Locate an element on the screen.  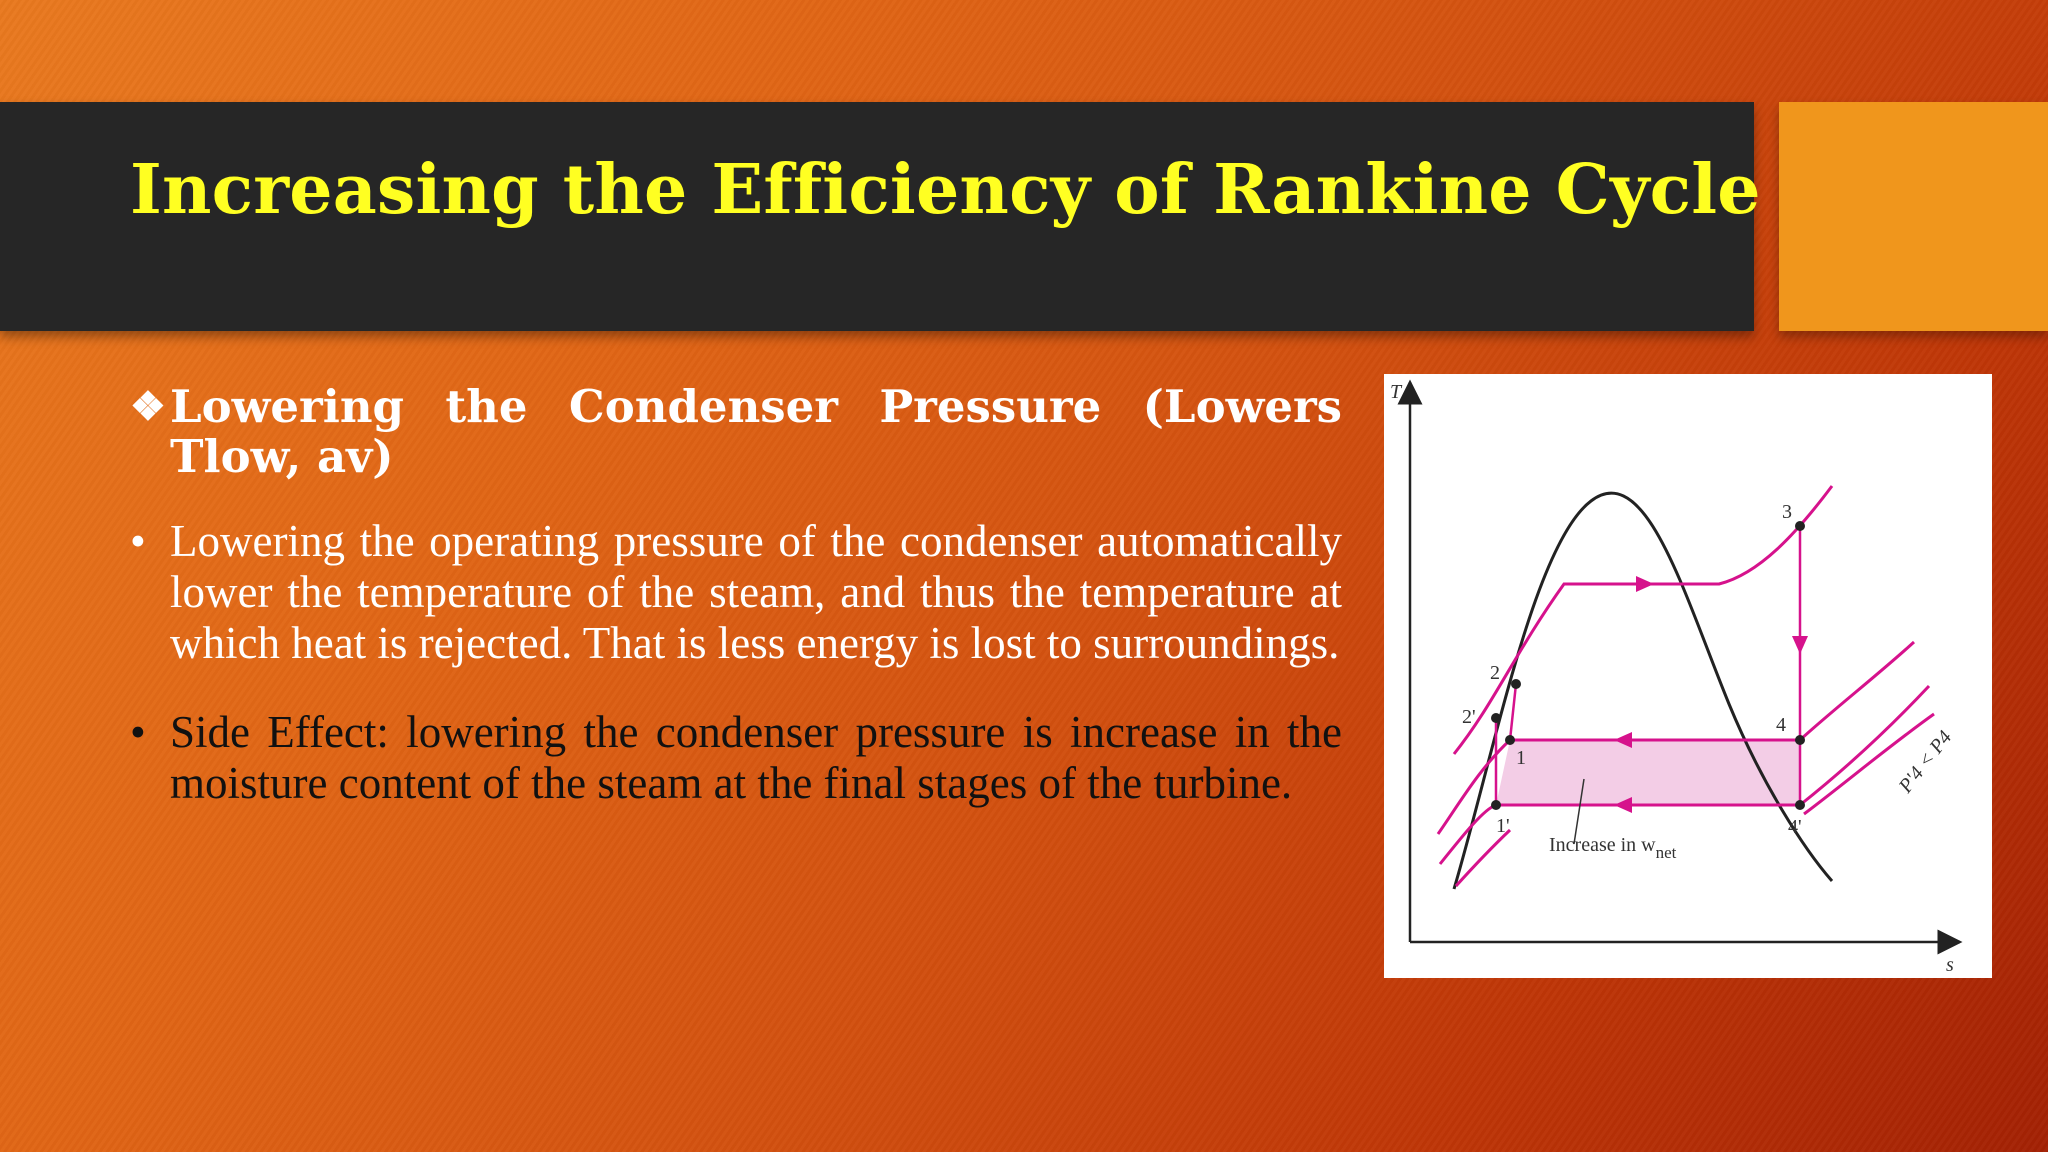
increase-wnet-label: Increase in wnet is located at coordinates (1613, 848).